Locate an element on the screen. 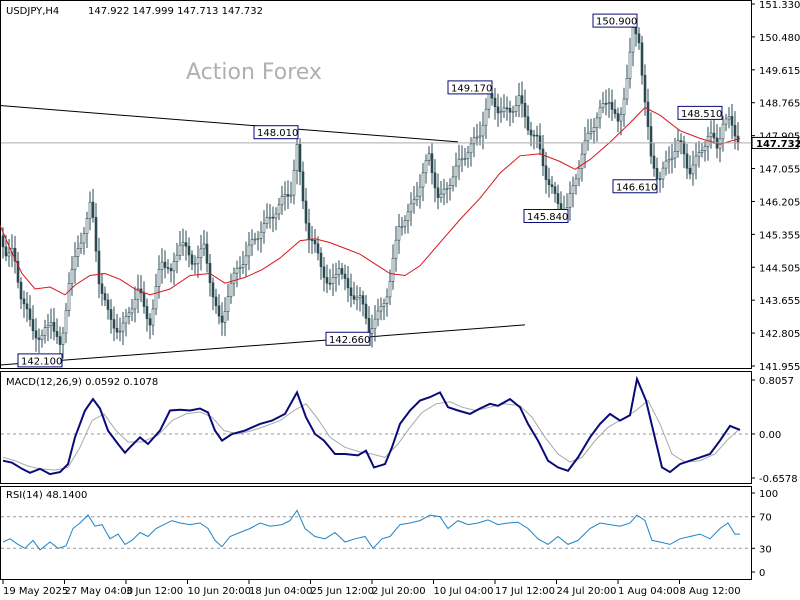  price-annotation: 142.100 is located at coordinates (40, 360).